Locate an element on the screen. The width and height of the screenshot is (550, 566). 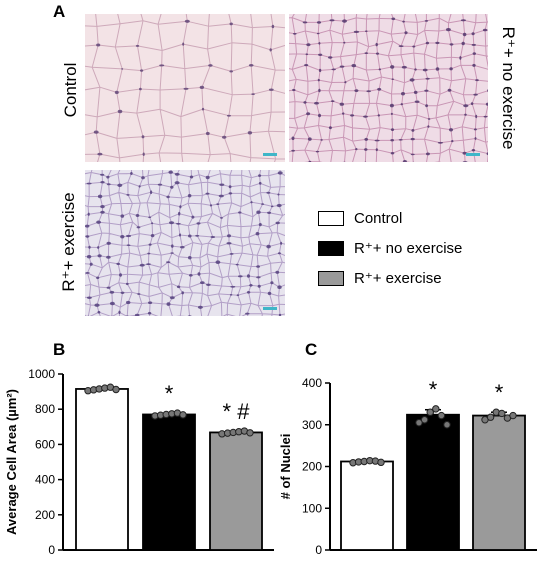
legend-item-no-exercise: R⁺+ no exercise is located at coordinates (390, 248).